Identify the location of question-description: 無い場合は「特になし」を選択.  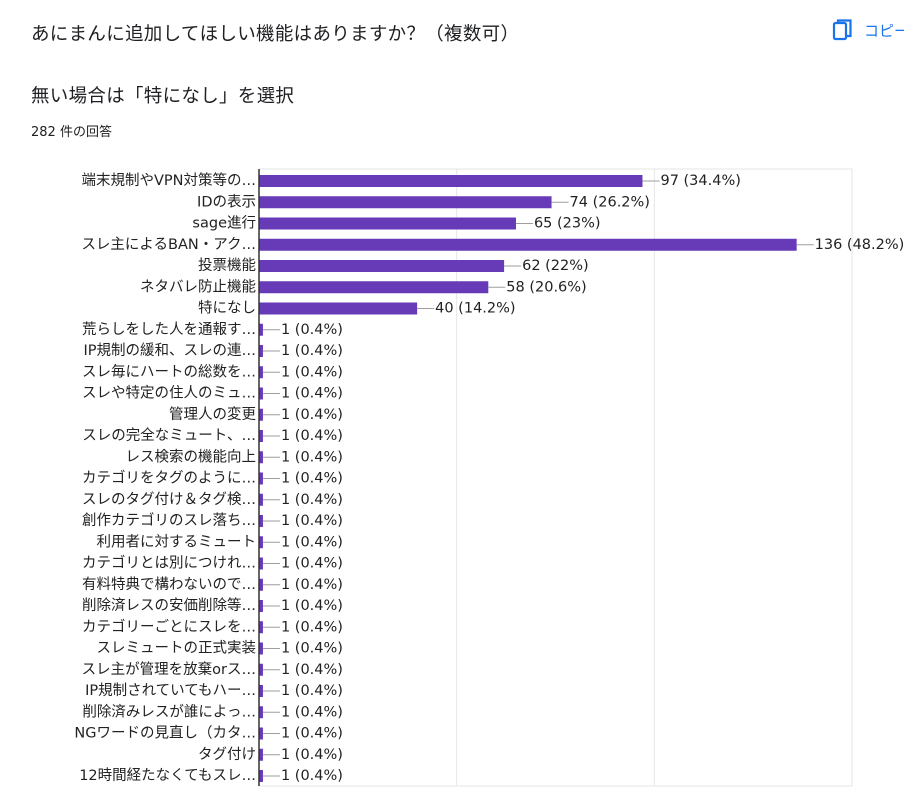
(163, 96).